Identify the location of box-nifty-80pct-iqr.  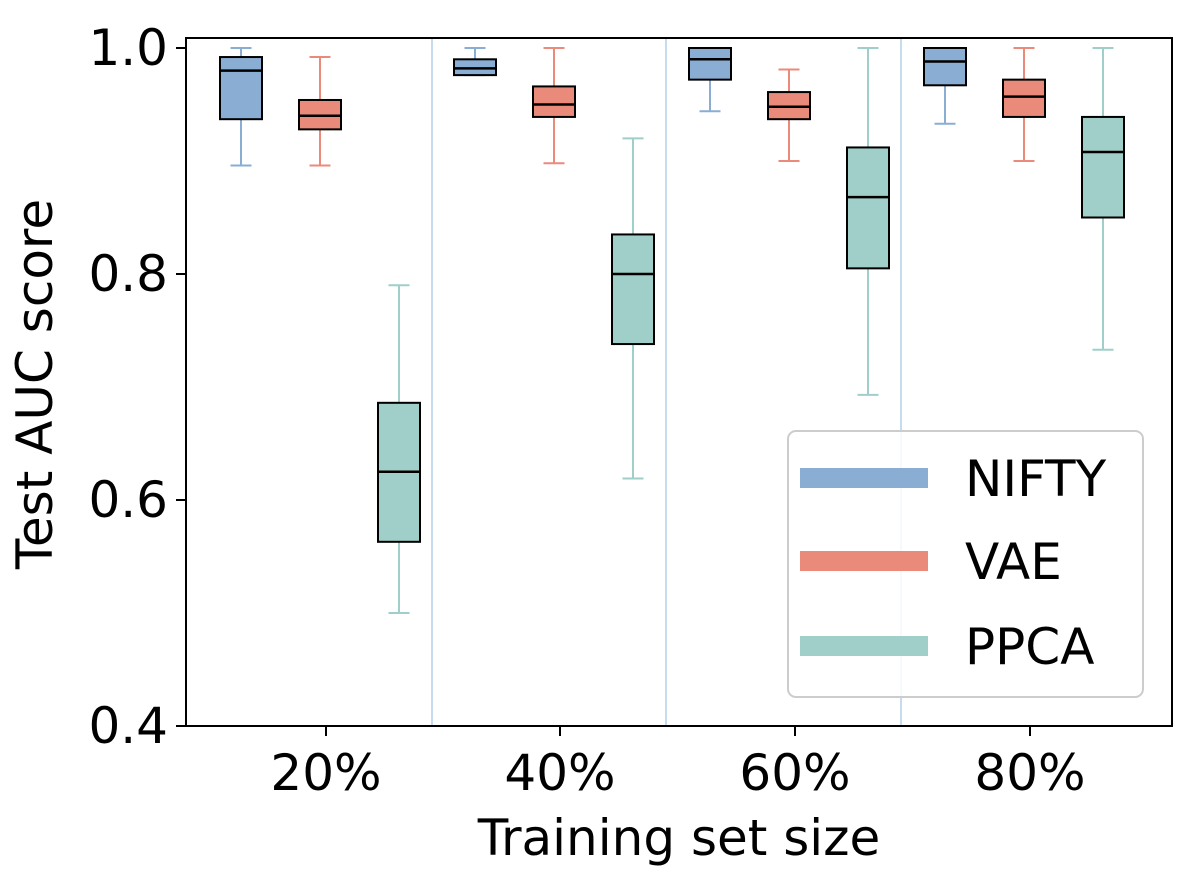
(945, 67).